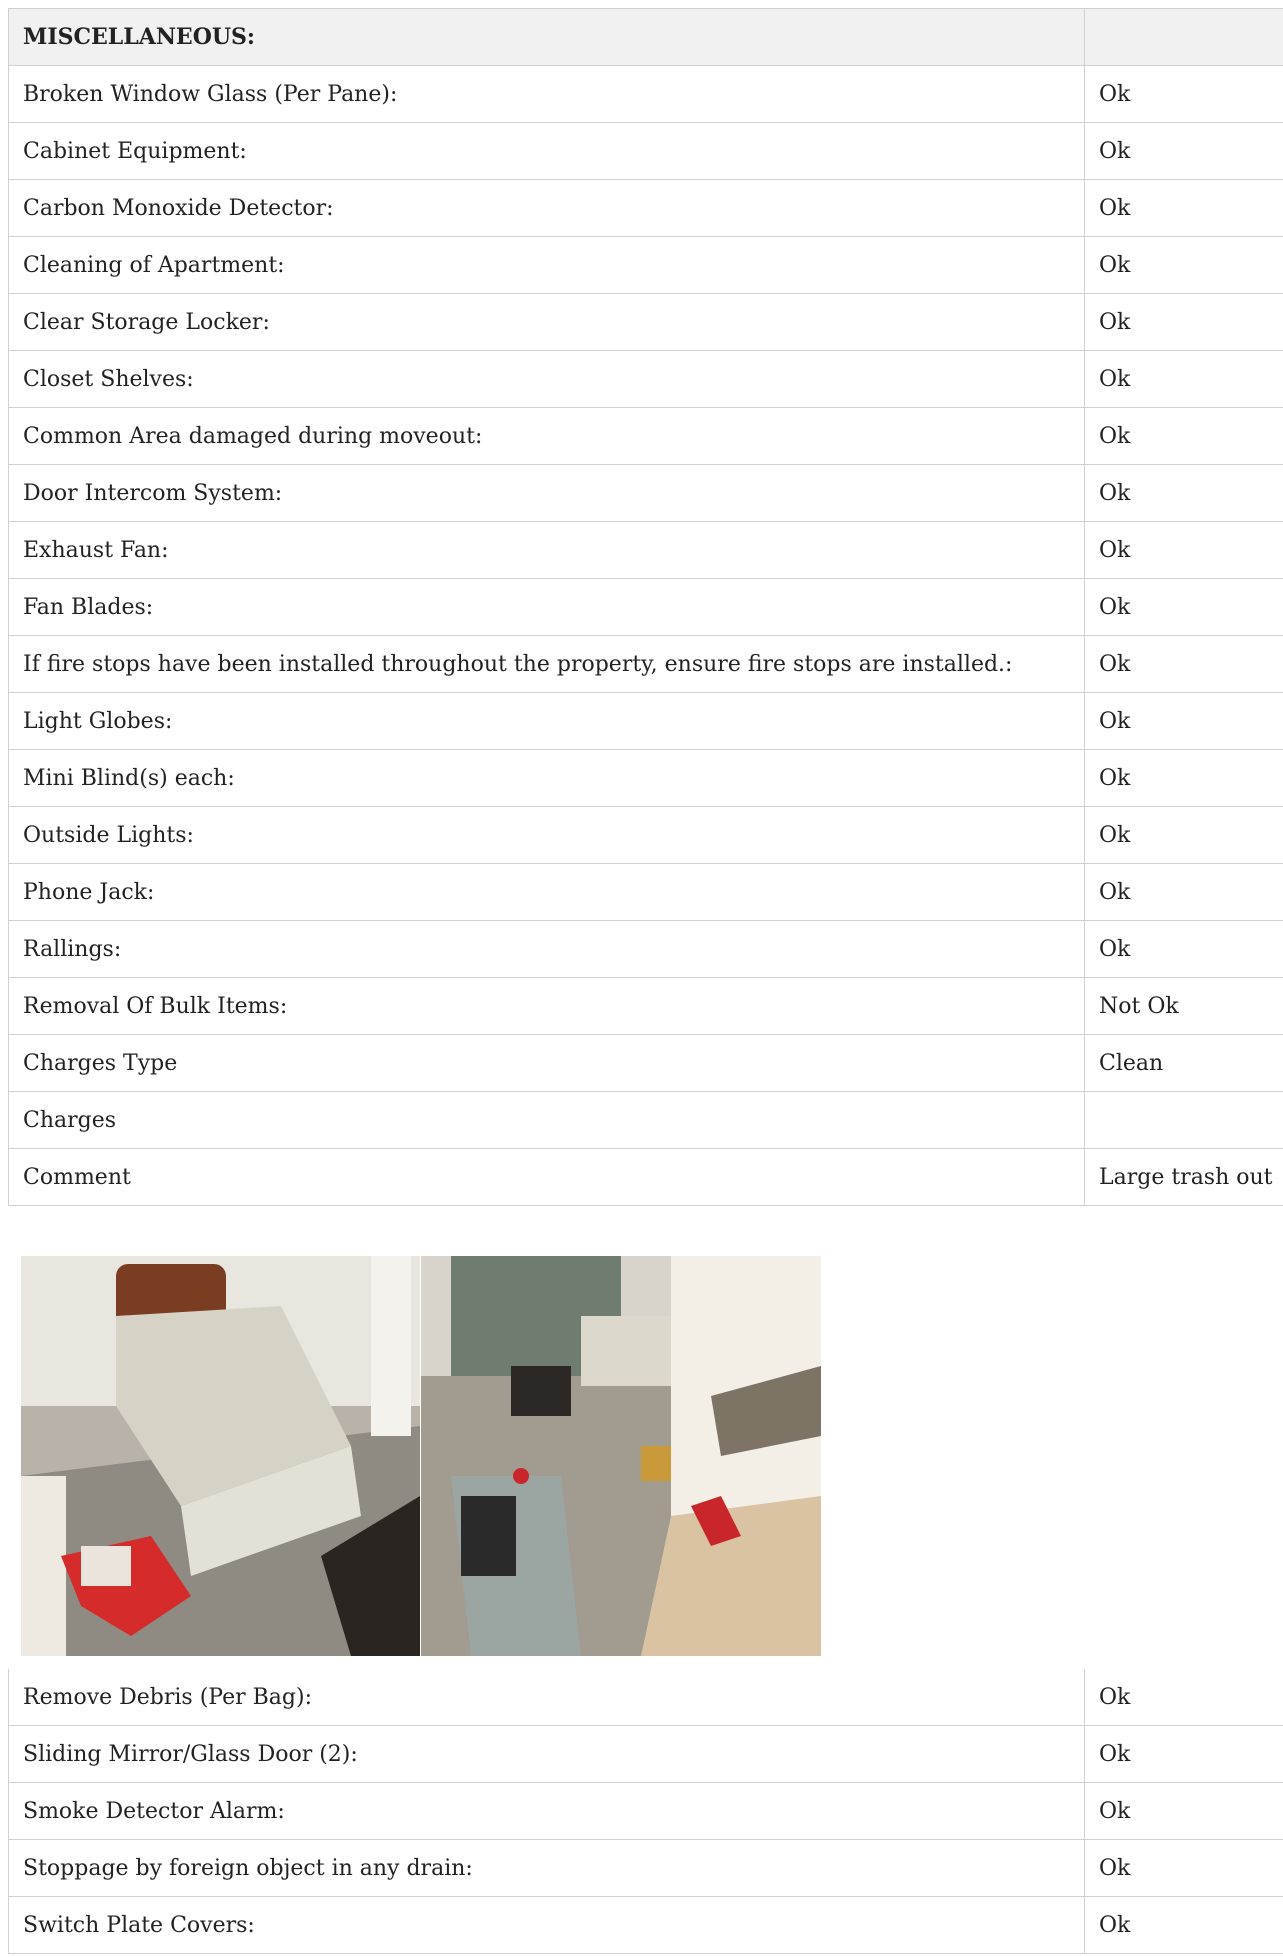 This screenshot has width=1283, height=1957. I want to click on item-label: Mini Blind(s) each:, so click(546, 778).